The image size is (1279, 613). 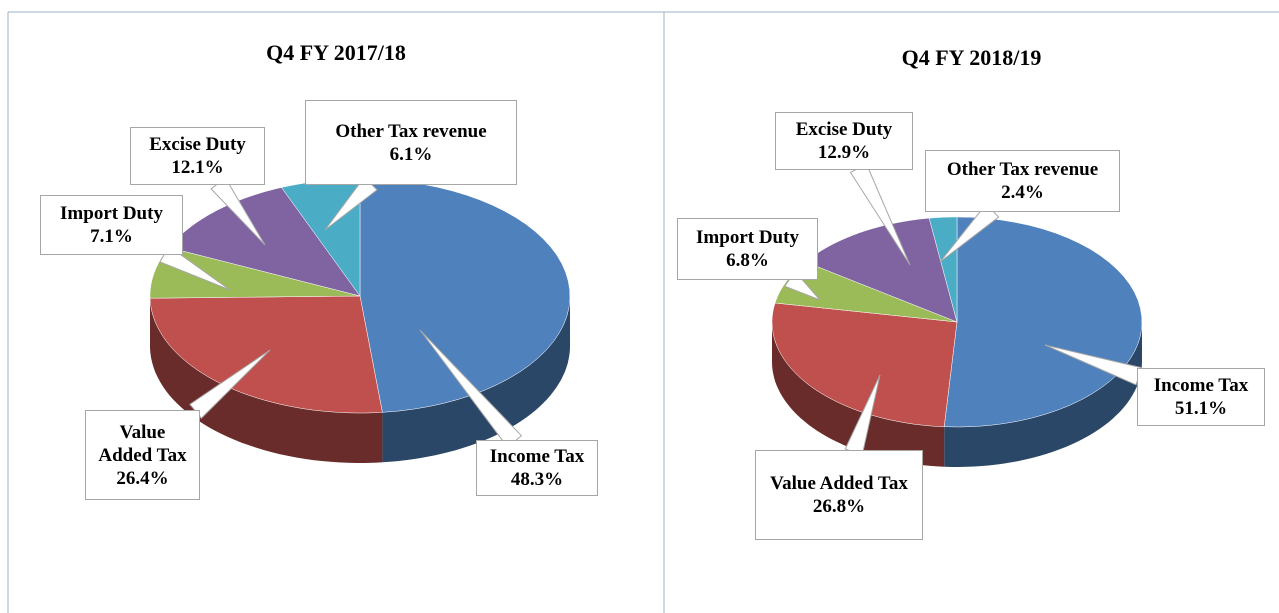 What do you see at coordinates (1201, 397) in the screenshot?
I see `callout-label: Income Tax 51.1%` at bounding box center [1201, 397].